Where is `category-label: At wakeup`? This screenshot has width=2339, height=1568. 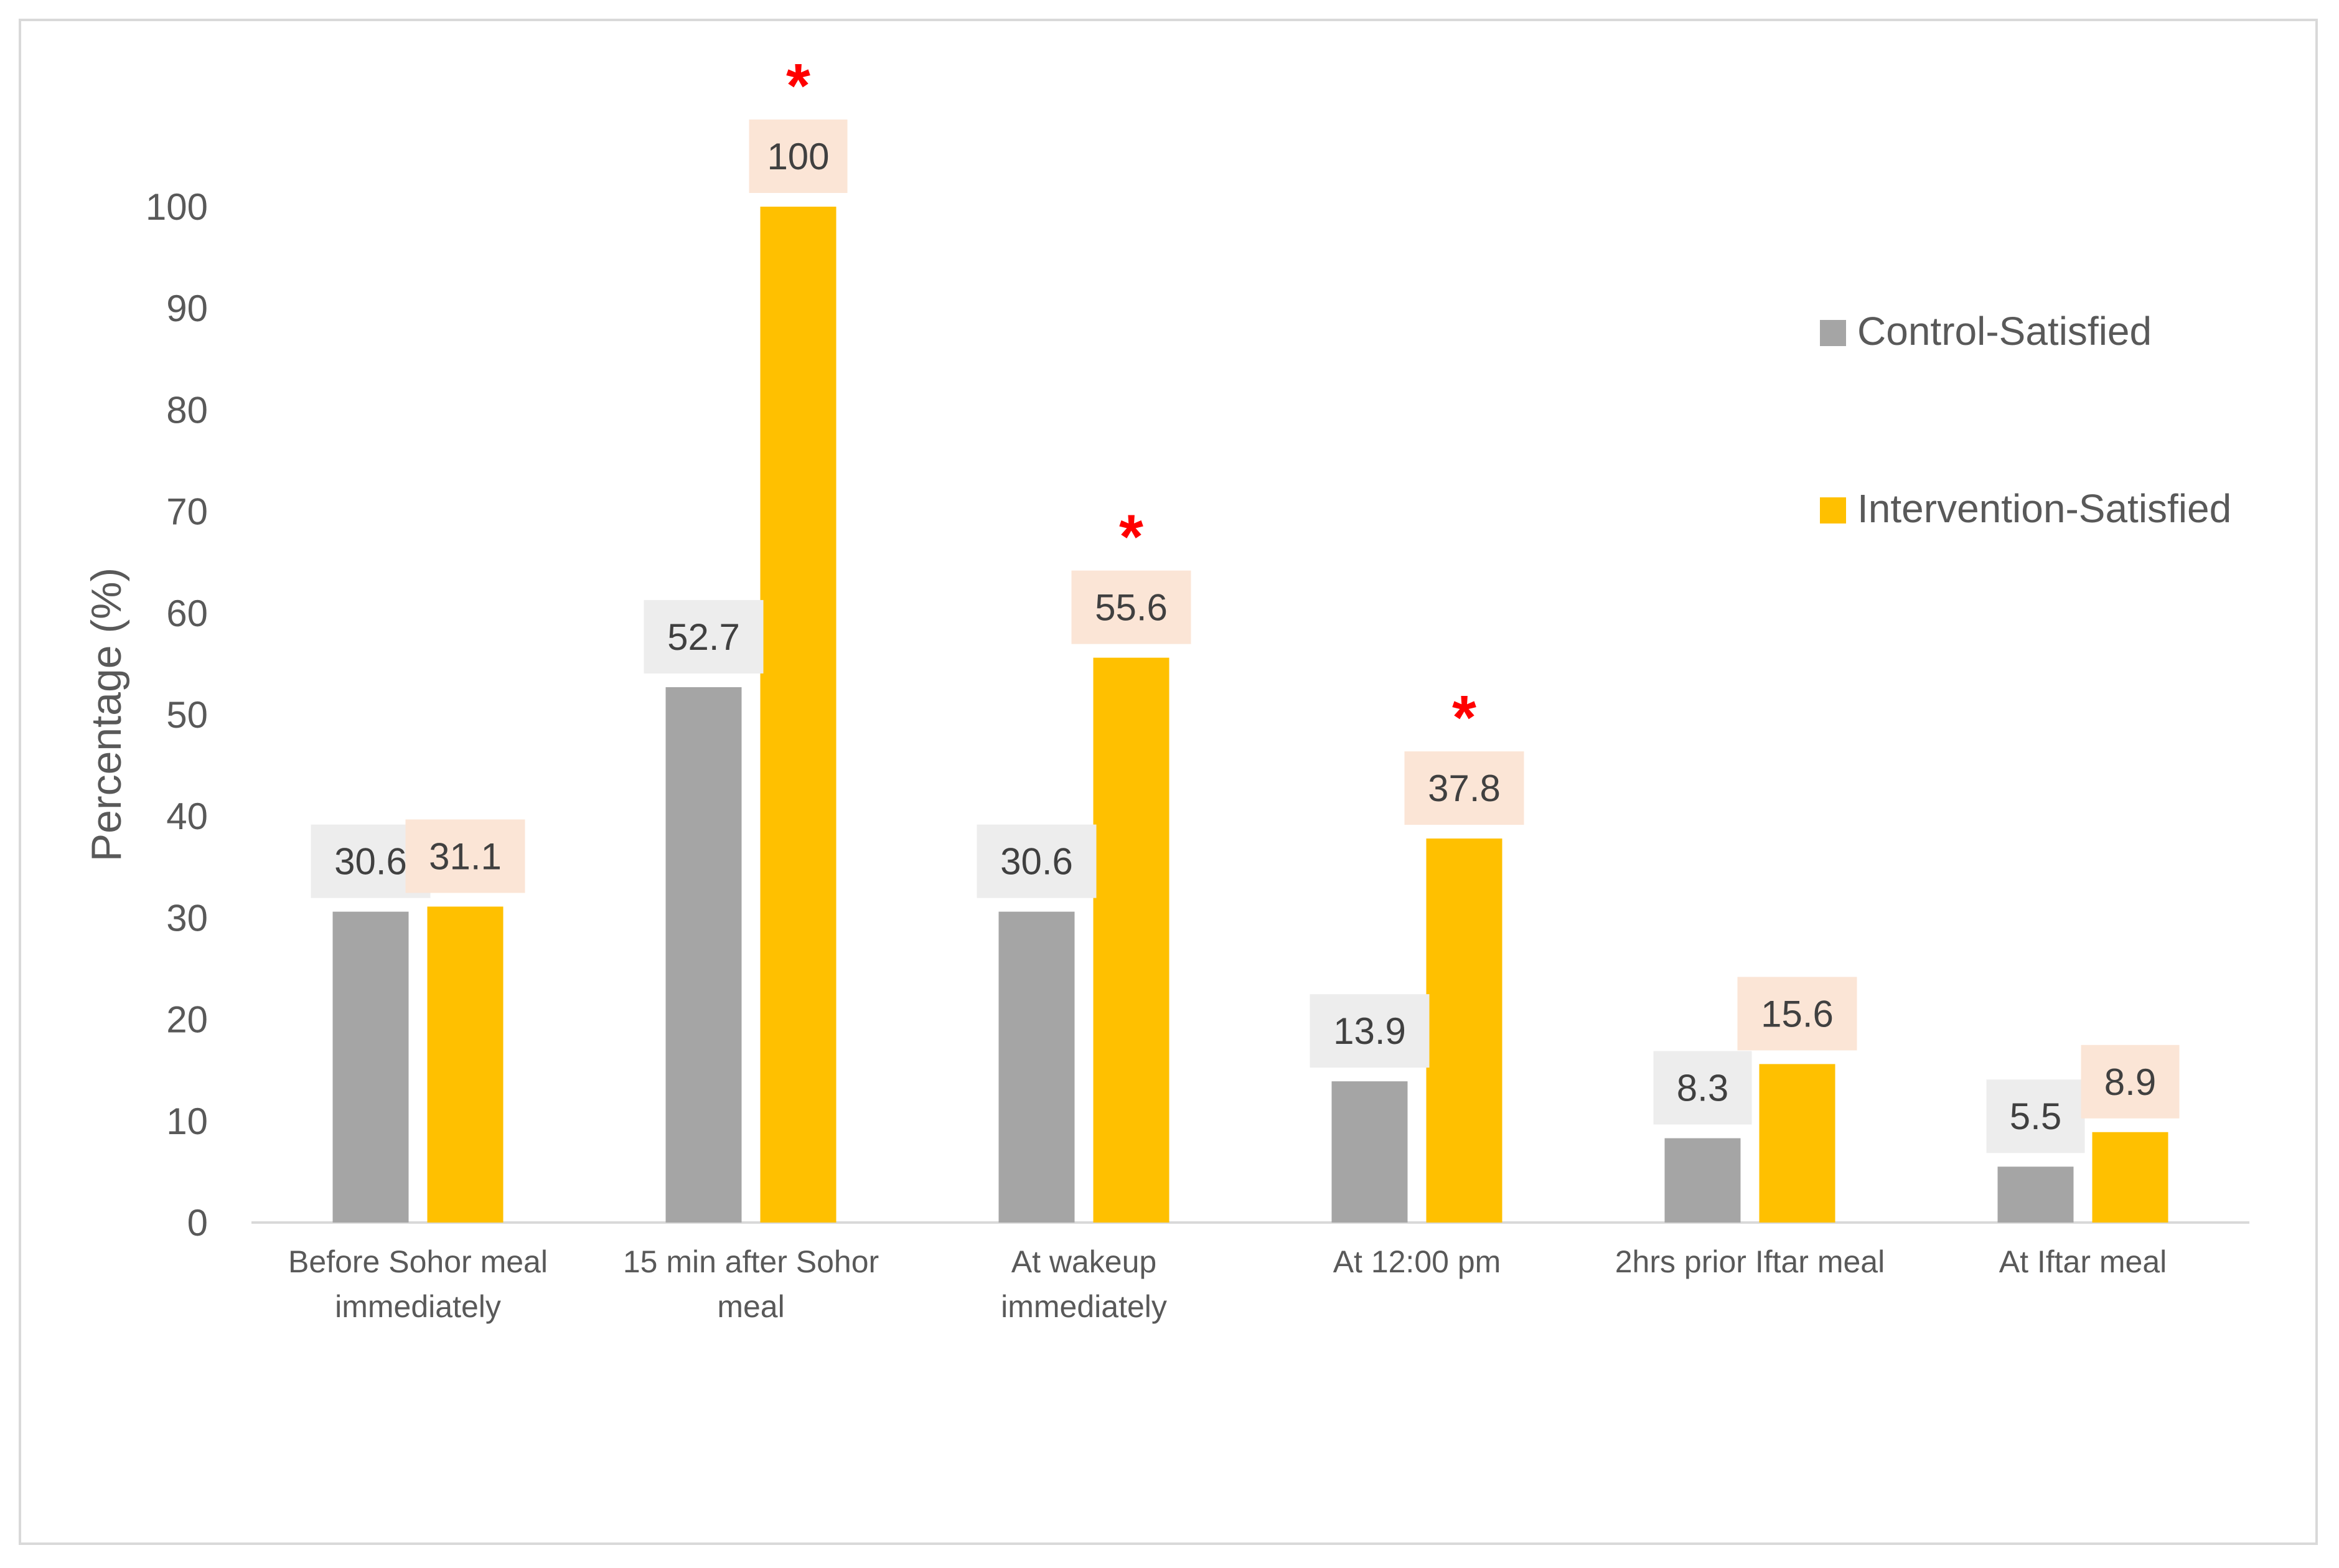
category-label: At wakeup is located at coordinates (1083, 1261).